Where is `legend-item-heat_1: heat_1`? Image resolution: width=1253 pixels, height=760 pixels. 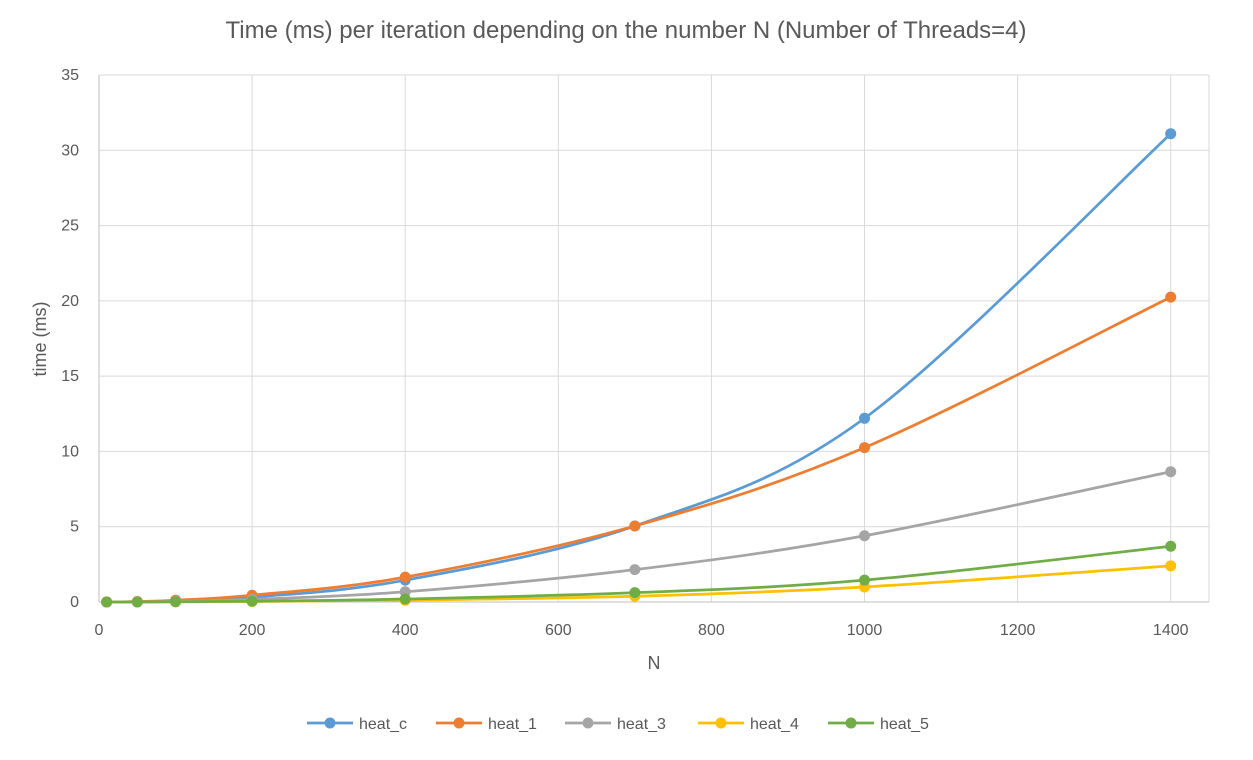 legend-item-heat_1: heat_1 is located at coordinates (486, 724).